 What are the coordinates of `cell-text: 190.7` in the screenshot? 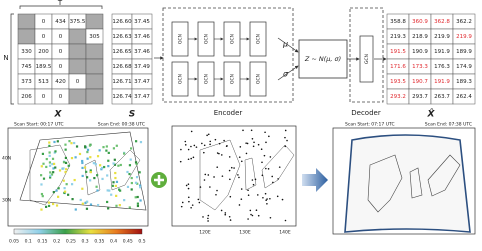 It's located at (420, 82).